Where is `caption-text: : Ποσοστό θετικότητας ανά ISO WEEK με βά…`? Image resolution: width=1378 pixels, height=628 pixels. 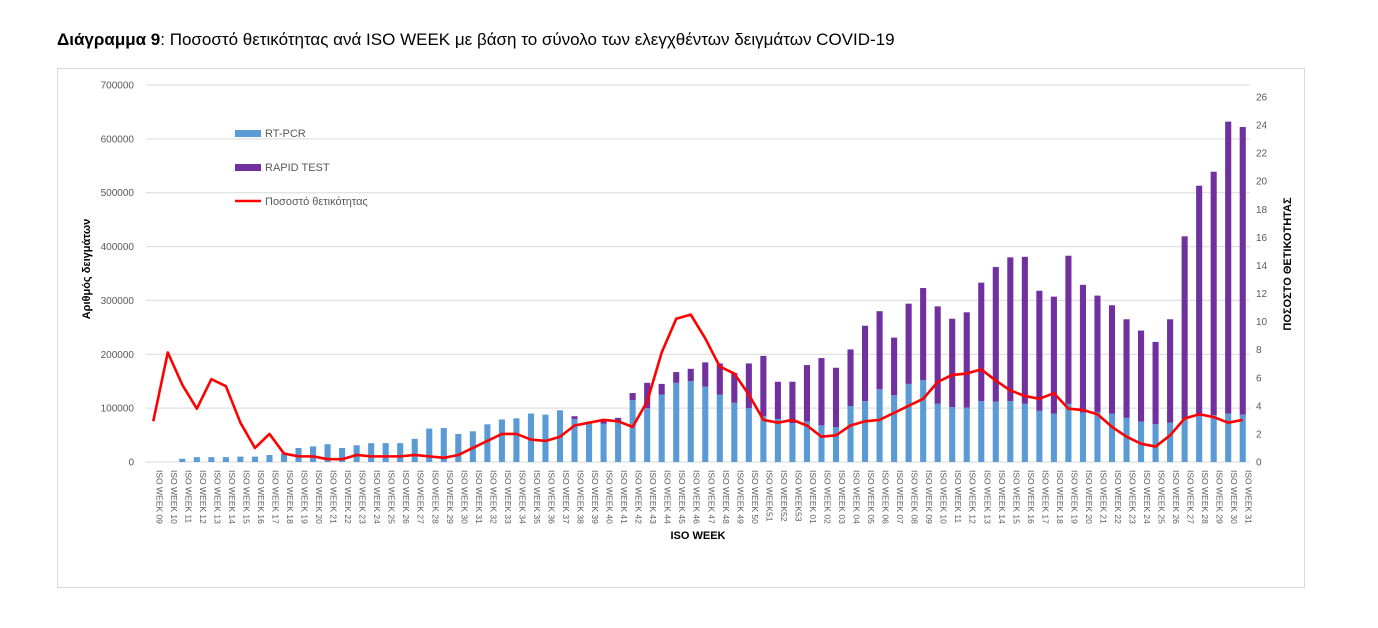 caption-text: : Ποσοστό θετικότητας ανά ISO WEEK με βά… is located at coordinates (527, 39).